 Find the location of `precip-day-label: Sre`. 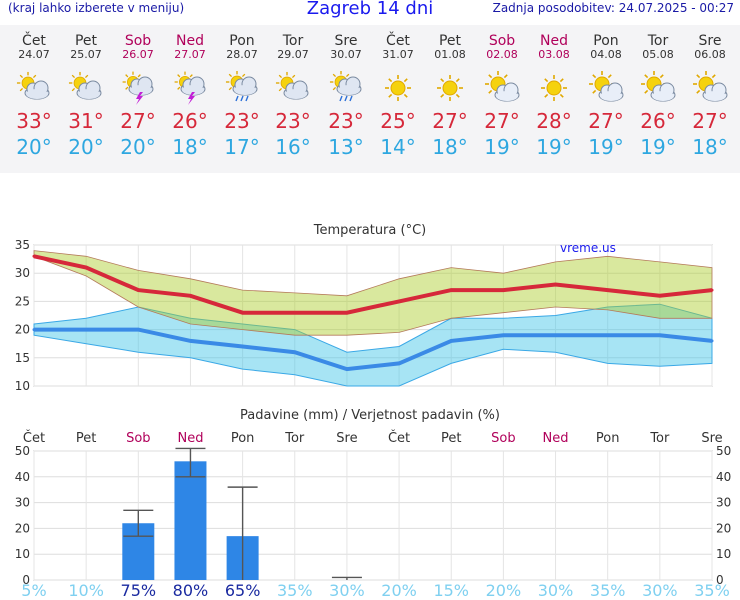

precip-day-label: Sre is located at coordinates (346, 438).